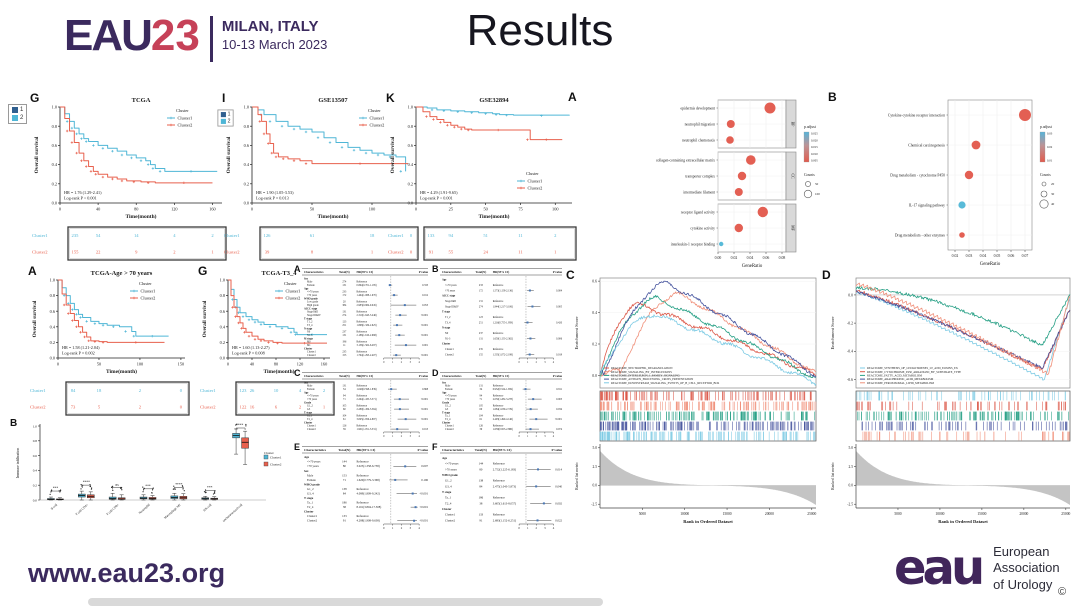 This screenshot has width=1080, height=606. I want to click on svg-text: High grade, so click(313, 305).